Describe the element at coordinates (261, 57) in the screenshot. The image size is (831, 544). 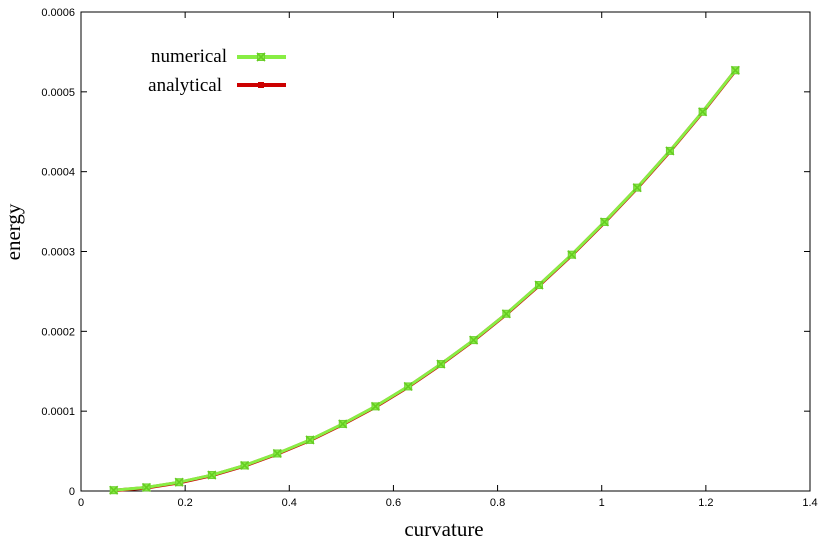
I see `legend-marker-numerical` at that location.